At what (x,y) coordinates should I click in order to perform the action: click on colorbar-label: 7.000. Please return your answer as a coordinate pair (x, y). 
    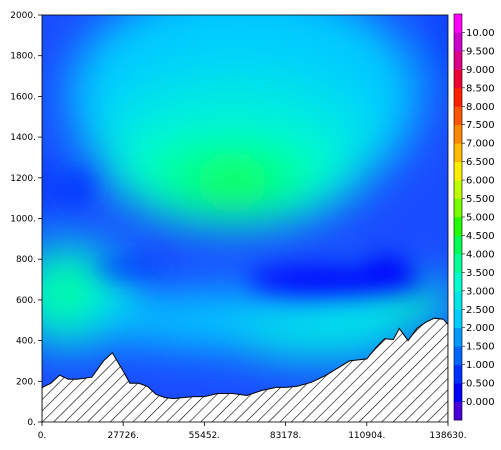
    Looking at the image, I should click on (480, 144).